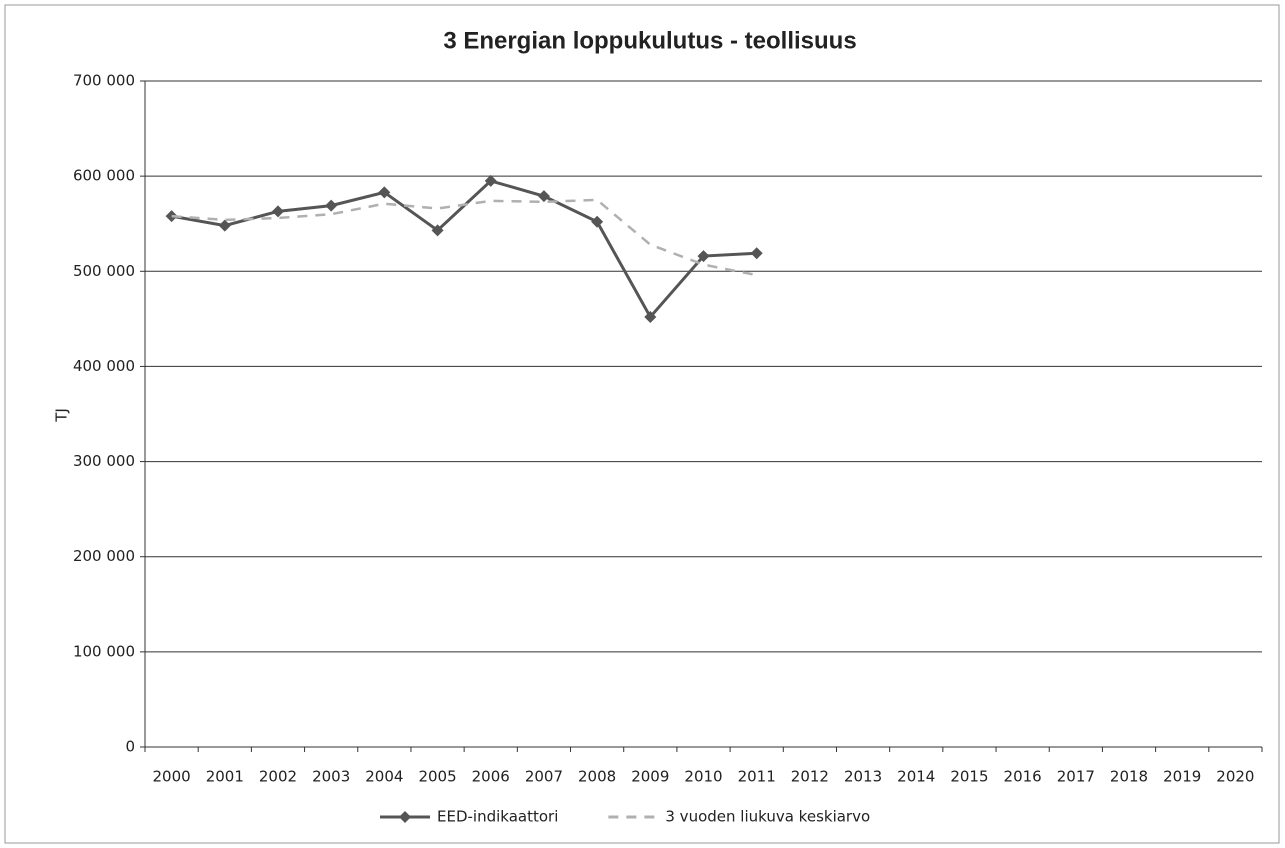 The height and width of the screenshot is (848, 1285). What do you see at coordinates (916, 777) in the screenshot?
I see `x-tick-label: 2014` at bounding box center [916, 777].